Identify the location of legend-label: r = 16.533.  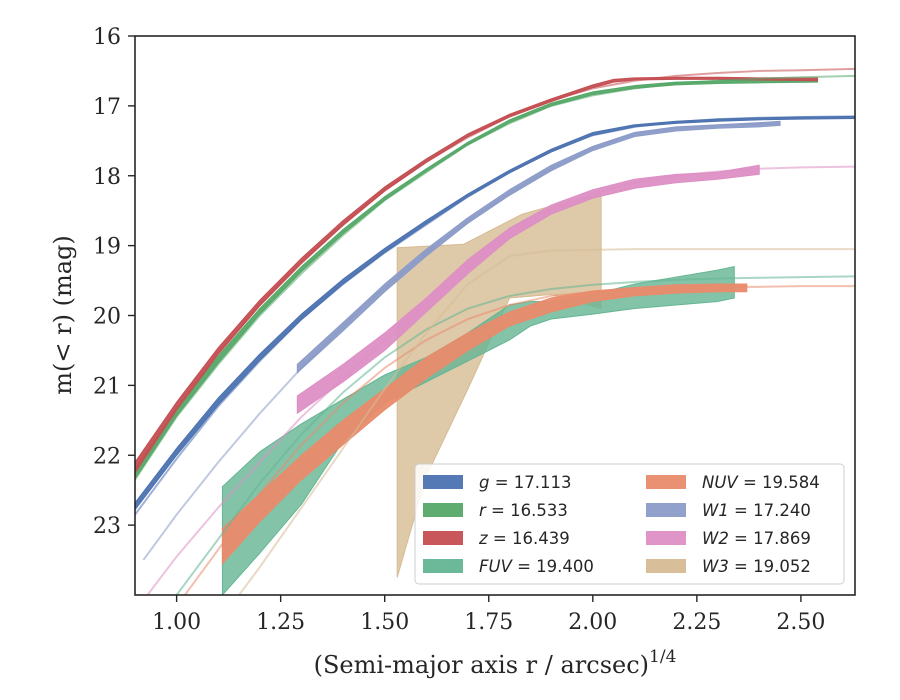
(523, 510).